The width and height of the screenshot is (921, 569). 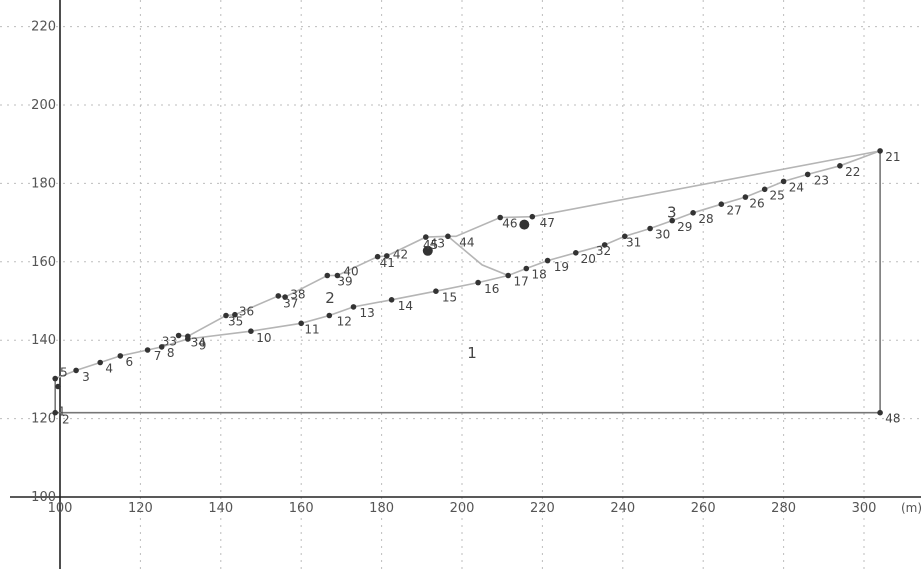 What do you see at coordinates (892, 157) in the screenshot?
I see `point-label-21: 21` at bounding box center [892, 157].